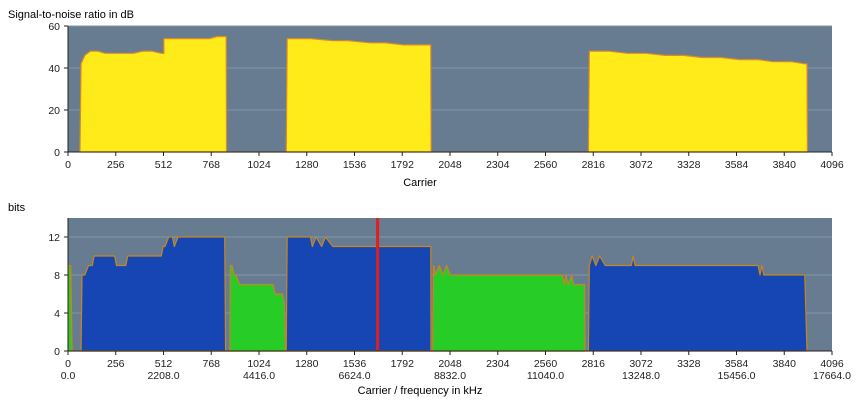  Describe the element at coordinates (54, 111) in the screenshot. I see `snr-y-tick-label: 20` at that location.